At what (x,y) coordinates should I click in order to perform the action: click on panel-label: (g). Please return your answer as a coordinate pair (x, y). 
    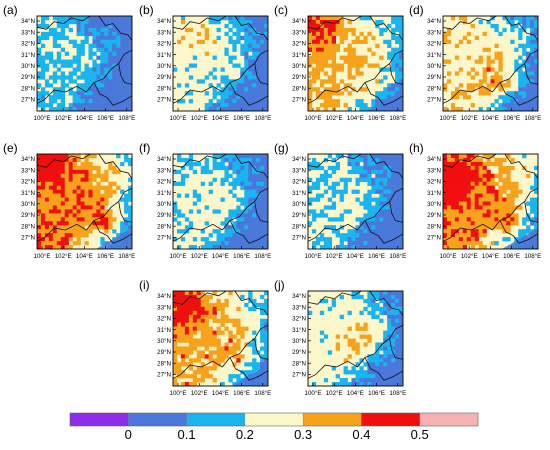
    Looking at the image, I should click on (281, 148).